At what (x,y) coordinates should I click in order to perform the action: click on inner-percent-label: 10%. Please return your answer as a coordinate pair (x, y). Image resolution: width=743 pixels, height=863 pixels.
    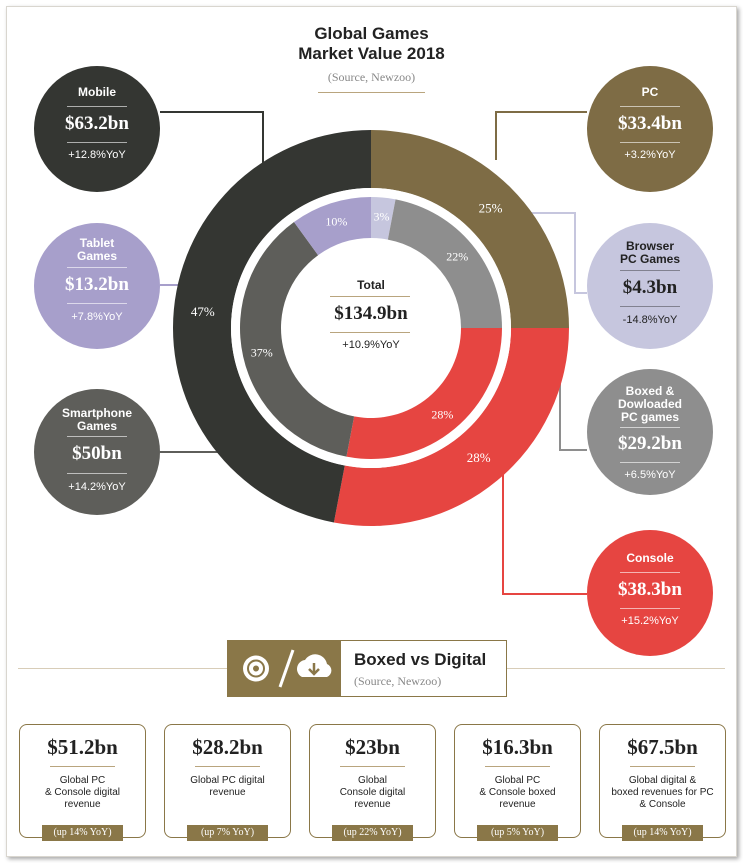
    Looking at the image, I should click on (336, 221).